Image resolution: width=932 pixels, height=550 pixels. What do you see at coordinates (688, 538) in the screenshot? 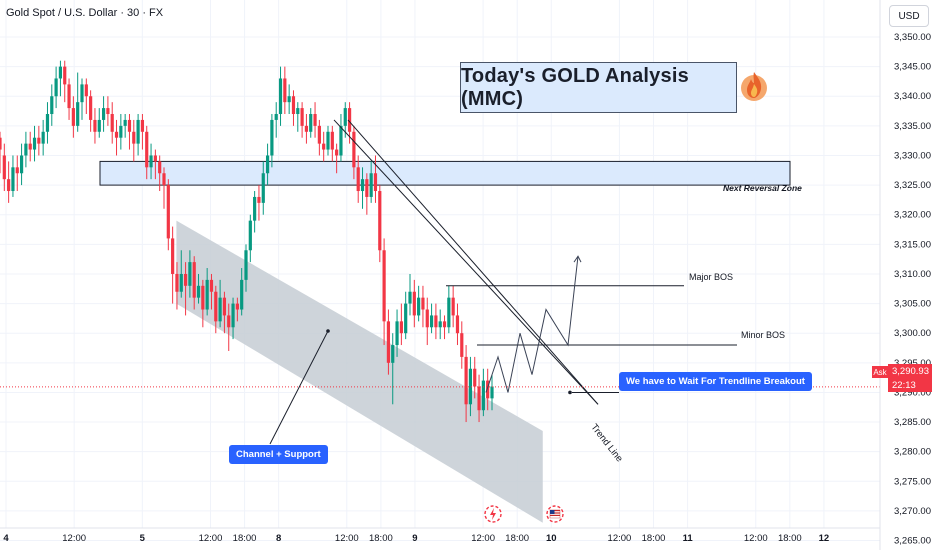
I see `x-tick-label: 11` at bounding box center [688, 538].